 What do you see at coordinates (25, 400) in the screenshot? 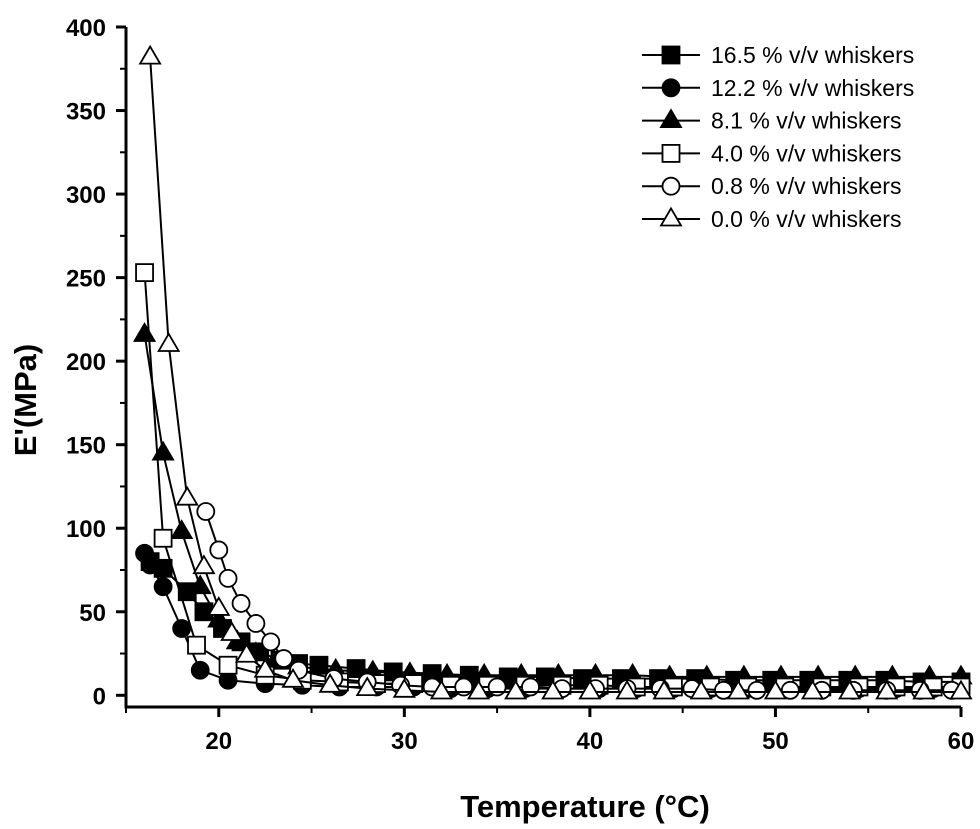
I see `y-axis-title: E'(MPa)` at bounding box center [25, 400].